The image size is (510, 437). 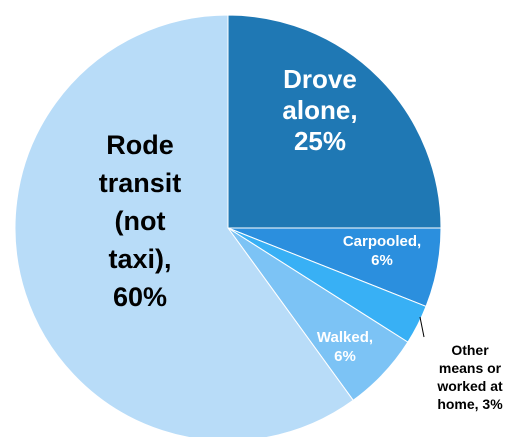 I want to click on slice-label-line: Other, so click(x=470, y=350).